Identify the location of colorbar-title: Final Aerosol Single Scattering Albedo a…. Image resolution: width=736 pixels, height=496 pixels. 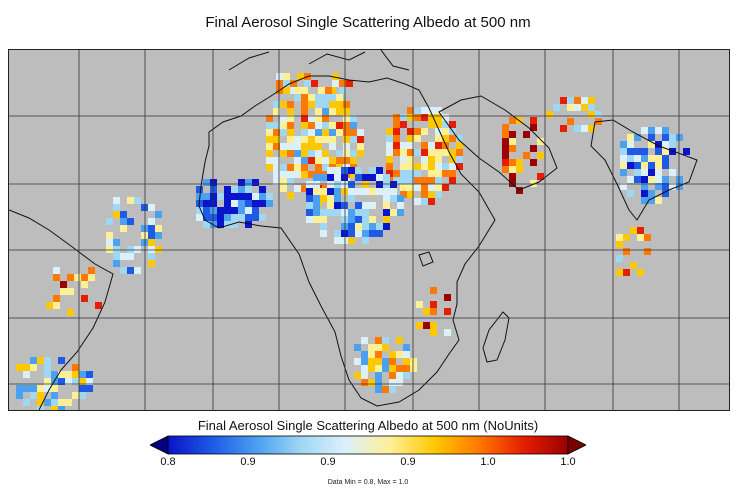
(368, 425).